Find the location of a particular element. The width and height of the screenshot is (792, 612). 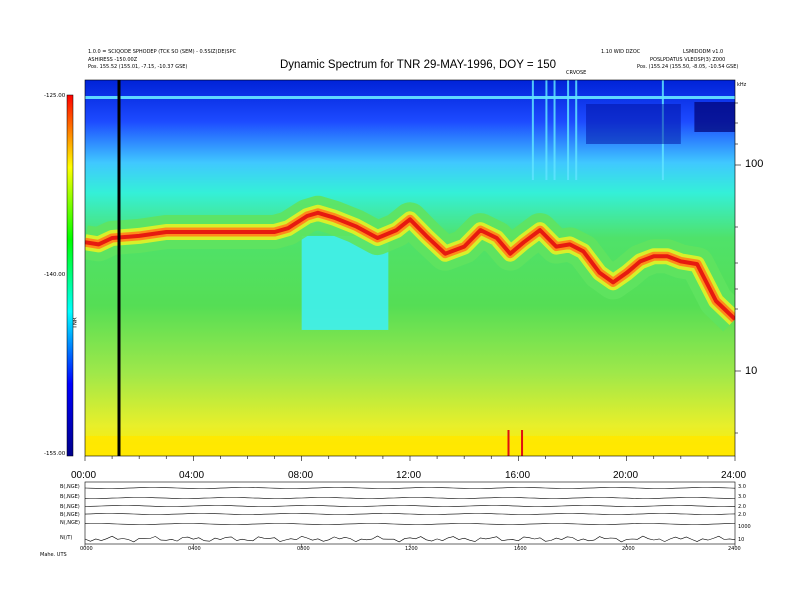

right-axis is located at coordinates (738, 268).